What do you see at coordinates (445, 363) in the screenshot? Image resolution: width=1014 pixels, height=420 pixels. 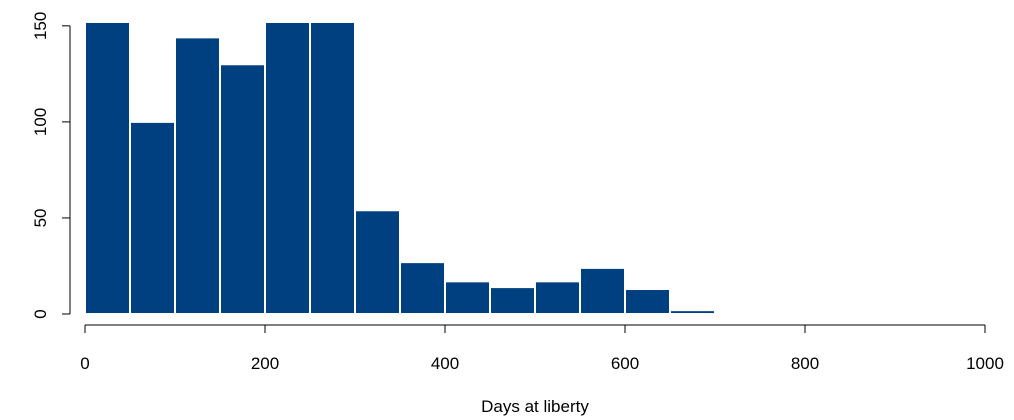 I see `x-tick-label-2: 400` at bounding box center [445, 363].